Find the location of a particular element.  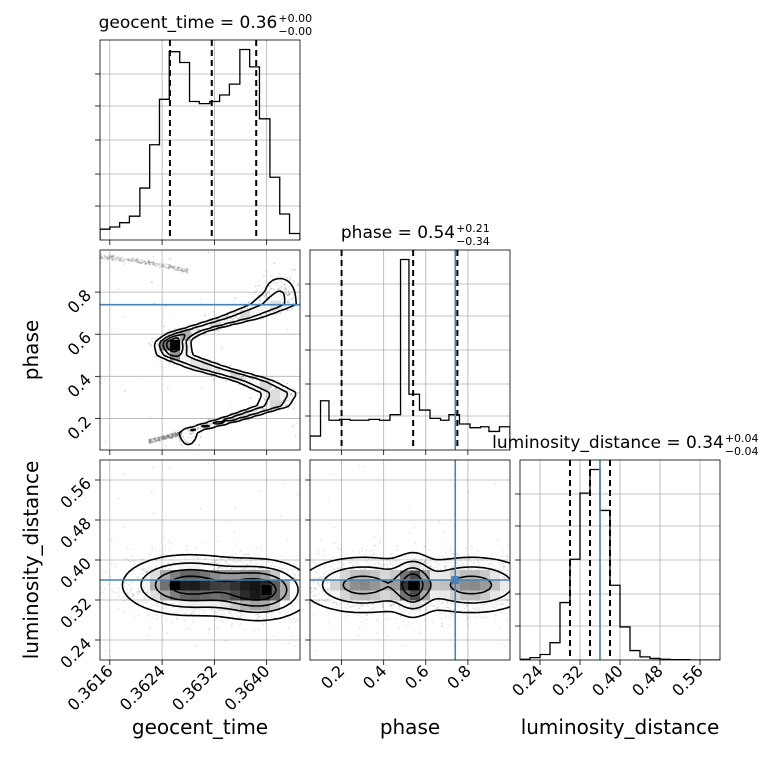

y-tick-label-phase: 0.4 is located at coordinates (79, 385).